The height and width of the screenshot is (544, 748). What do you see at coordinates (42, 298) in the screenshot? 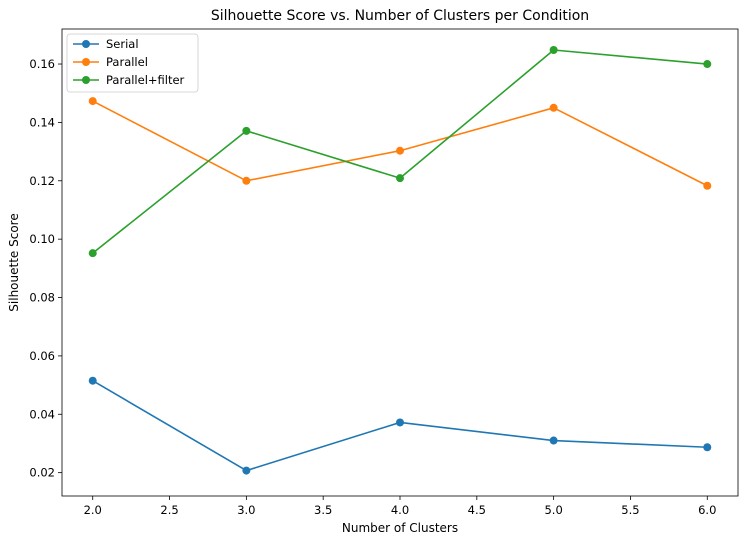
I see `y-tick-label: 0.08` at bounding box center [42, 298].